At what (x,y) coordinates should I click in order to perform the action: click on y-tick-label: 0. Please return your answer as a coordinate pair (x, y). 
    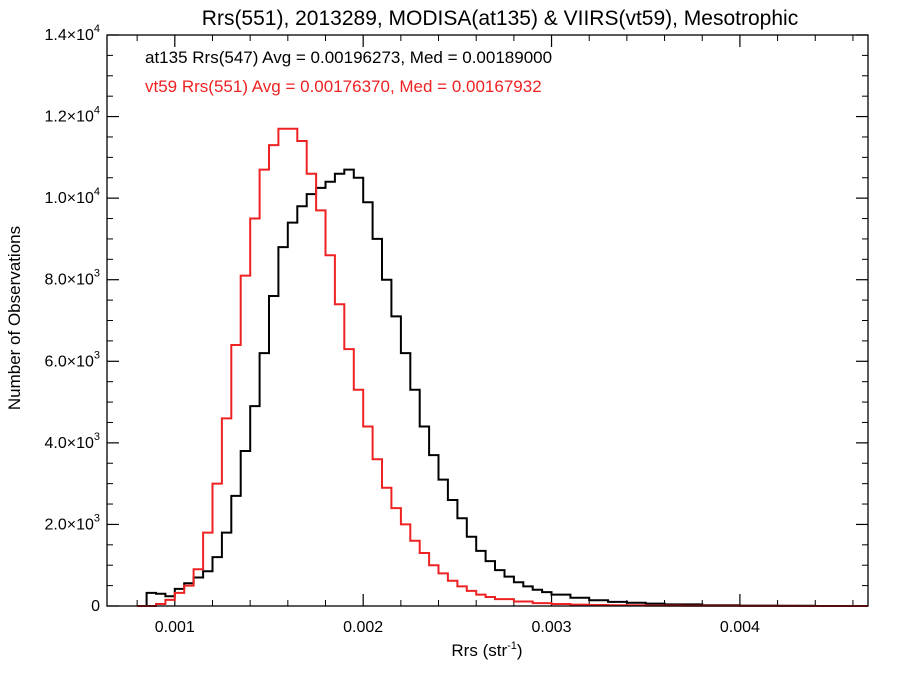
    Looking at the image, I should click on (95, 606).